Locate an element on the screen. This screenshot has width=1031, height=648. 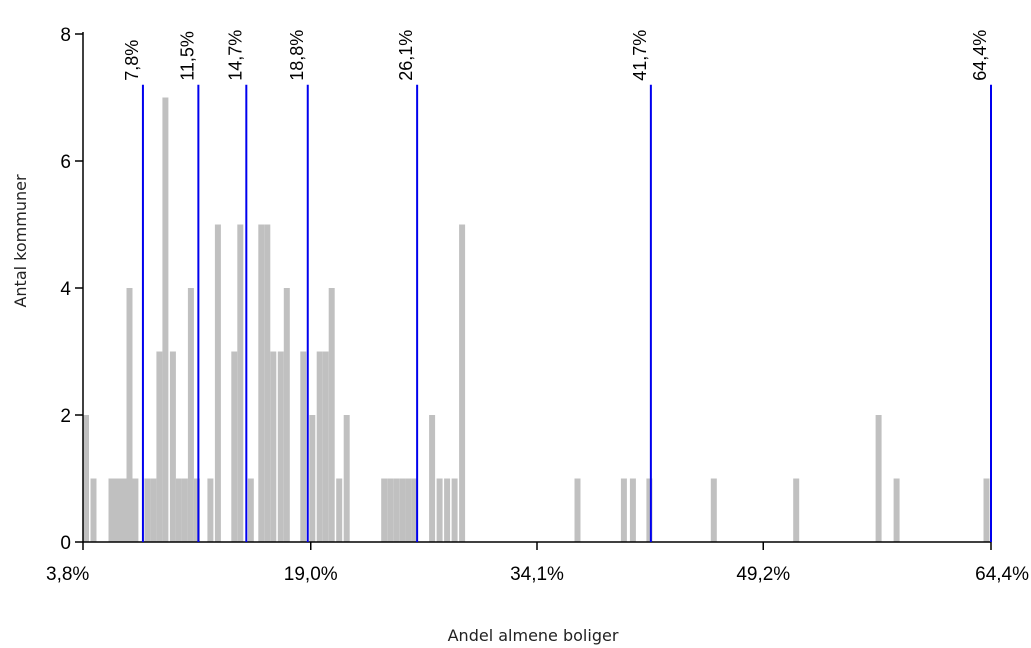
reference-line-label: 26,1% is located at coordinates (406, 55).